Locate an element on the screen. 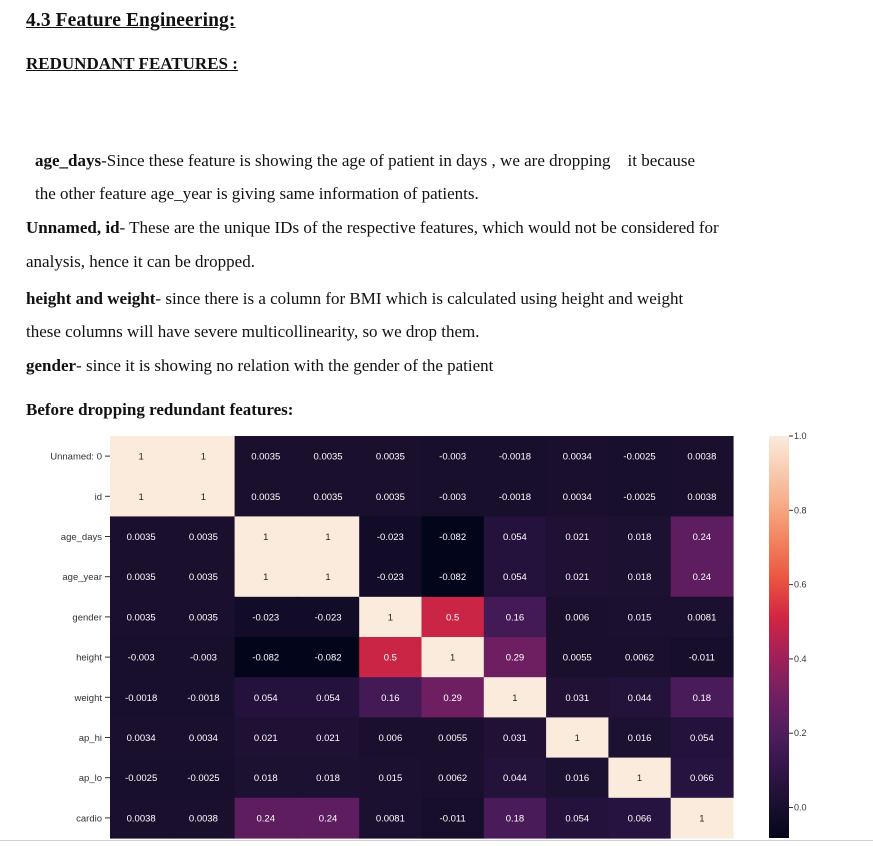  paragraph-line-4: analysis, hence it can be dropped. is located at coordinates (140, 262).